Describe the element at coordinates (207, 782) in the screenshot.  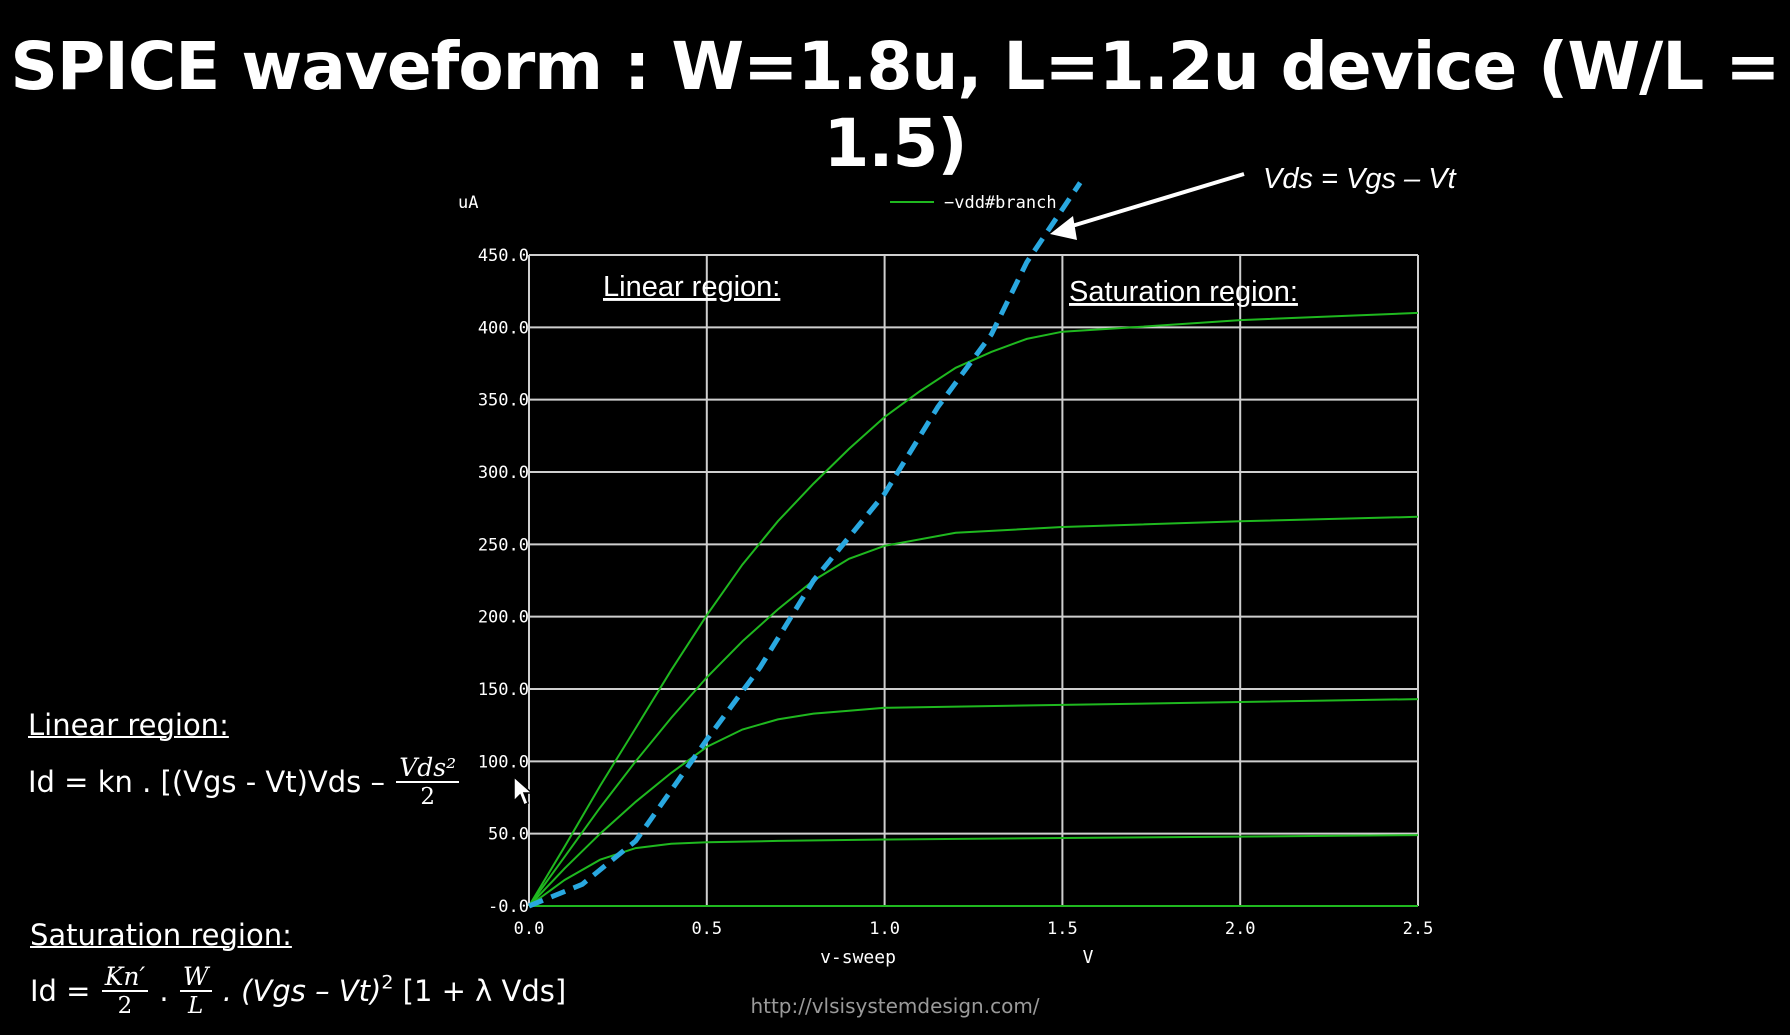
I see `linear-equation-lhs: Id = kn . [(Vgs - Vt)Vds –` at that location.